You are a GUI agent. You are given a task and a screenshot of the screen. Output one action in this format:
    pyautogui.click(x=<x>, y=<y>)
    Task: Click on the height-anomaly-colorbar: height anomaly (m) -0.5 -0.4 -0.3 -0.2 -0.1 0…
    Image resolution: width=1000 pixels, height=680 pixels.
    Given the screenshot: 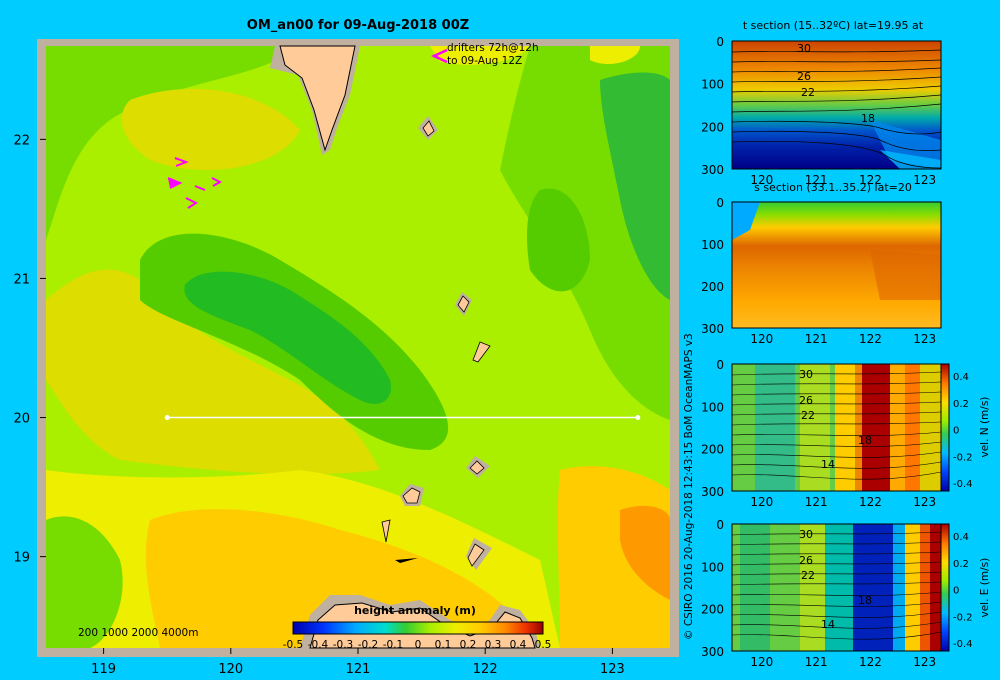 What is the action you would take?
    pyautogui.click(x=417, y=627)
    